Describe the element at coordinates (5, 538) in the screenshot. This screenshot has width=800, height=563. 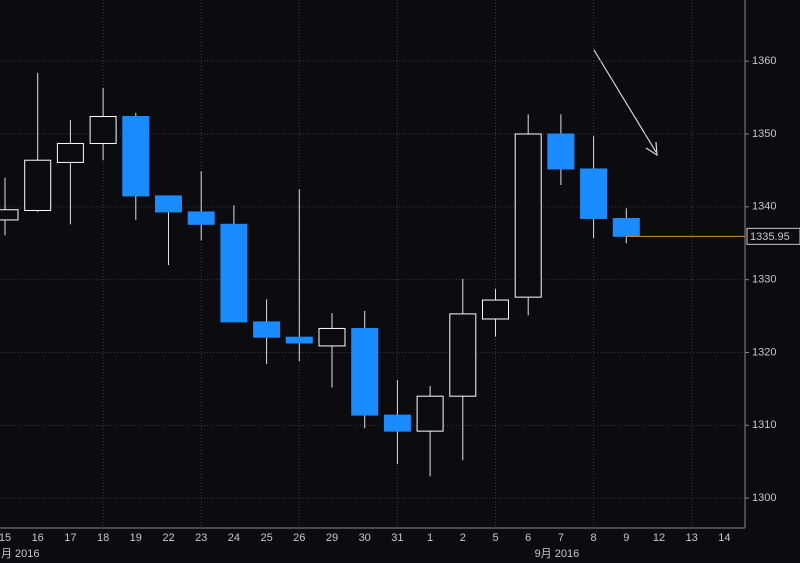
I see `x-tick-label: 15` at that location.